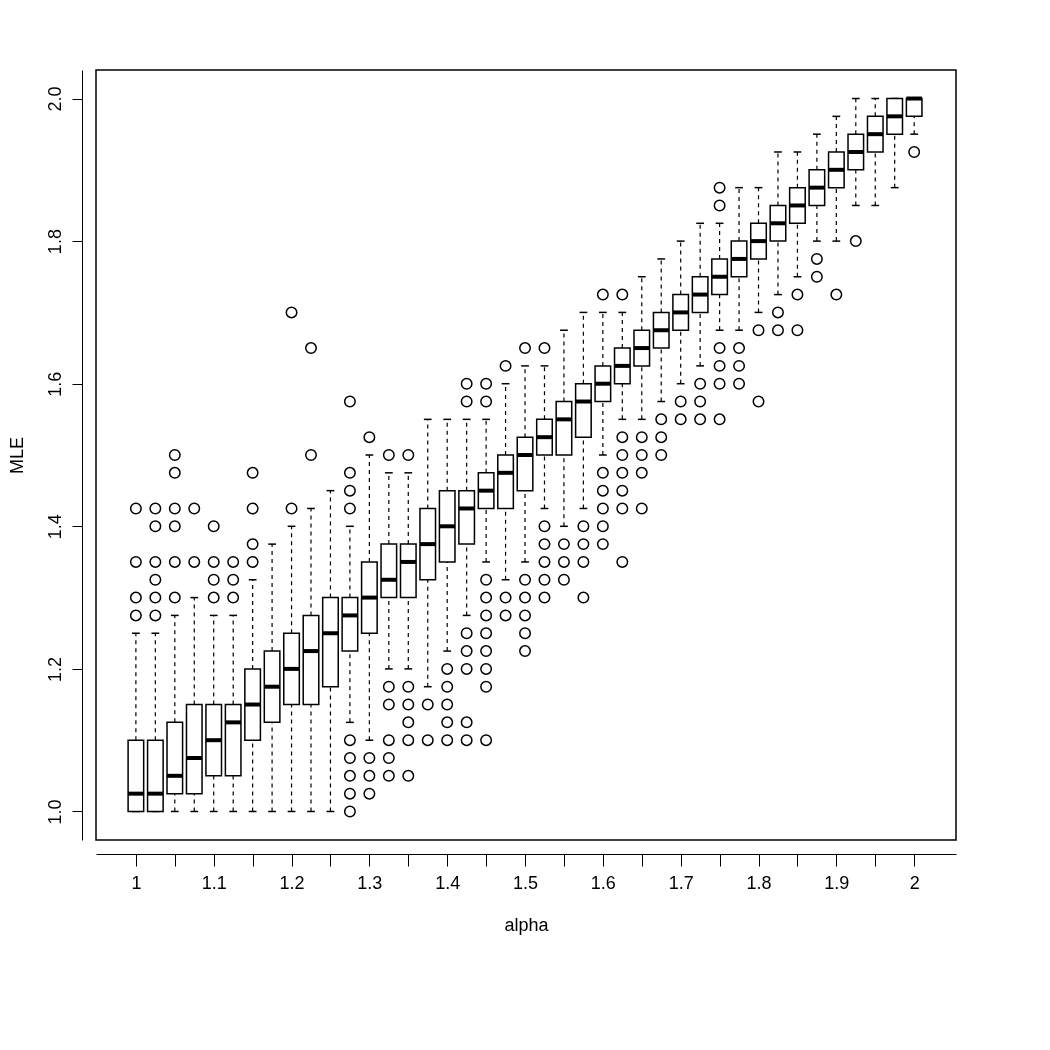  I want to click on y-tick-label: 1.6, so click(54, 384).